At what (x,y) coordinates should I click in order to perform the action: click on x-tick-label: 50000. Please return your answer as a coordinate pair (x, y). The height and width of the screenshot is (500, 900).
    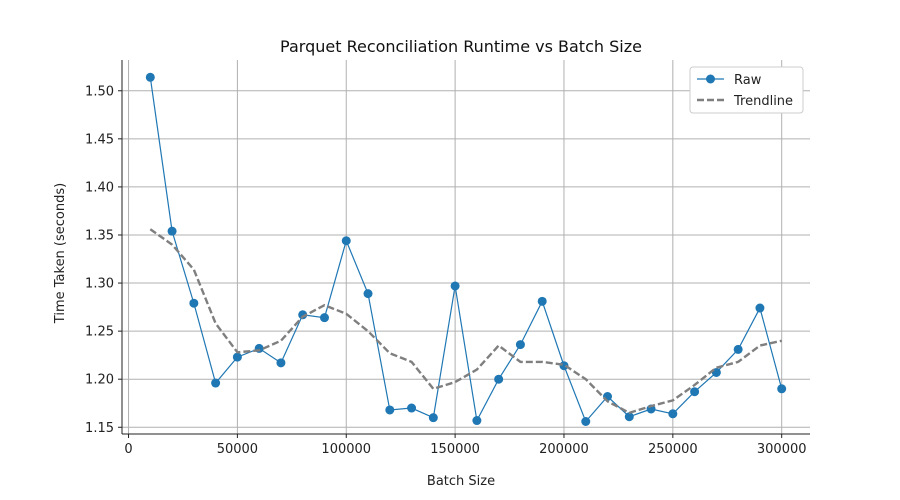
    Looking at the image, I should click on (237, 449).